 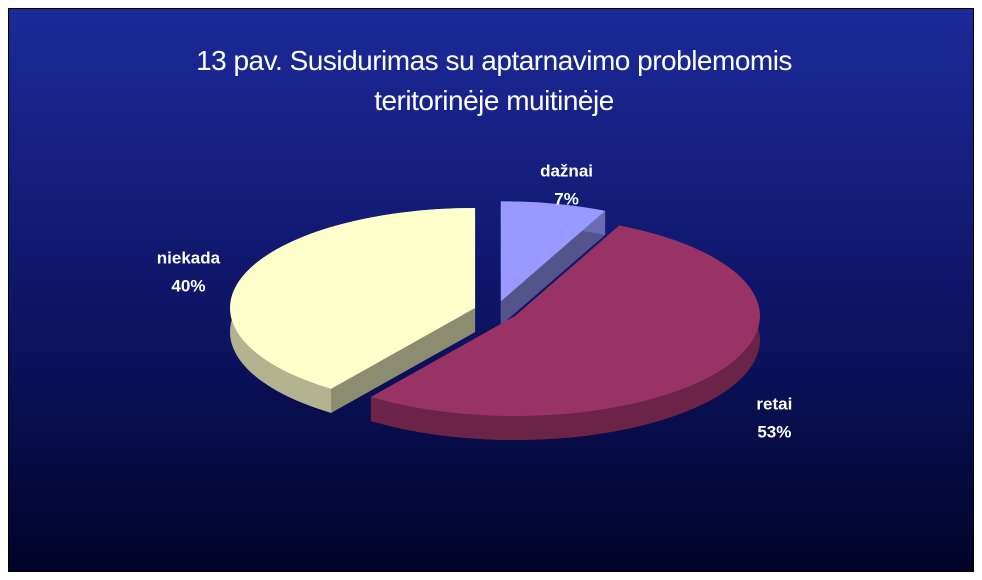 I want to click on slice-value-label: 40%, so click(x=188, y=285).